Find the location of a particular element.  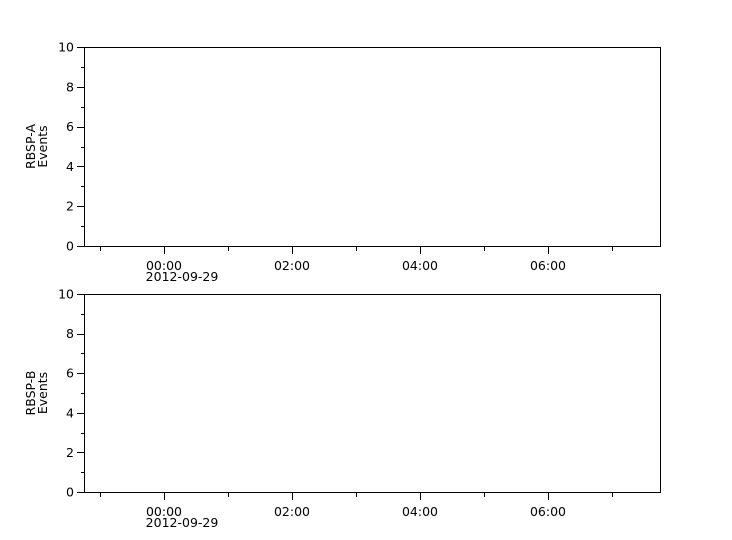

y-axis-label: RBSP-A is located at coordinates (30, 146).